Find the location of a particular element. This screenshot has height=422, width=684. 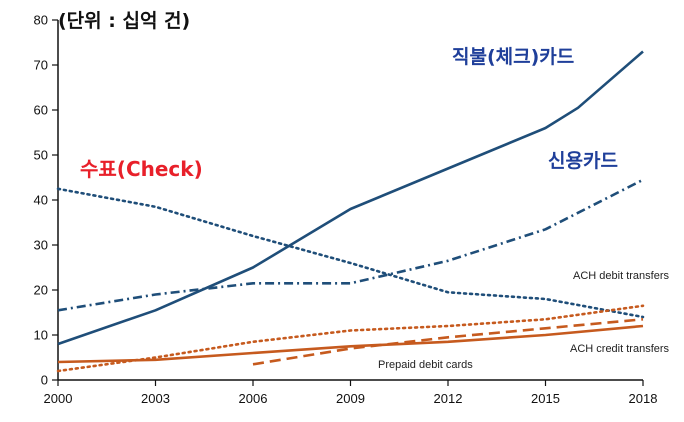

x-tick-label: 2000 is located at coordinates (58, 398).